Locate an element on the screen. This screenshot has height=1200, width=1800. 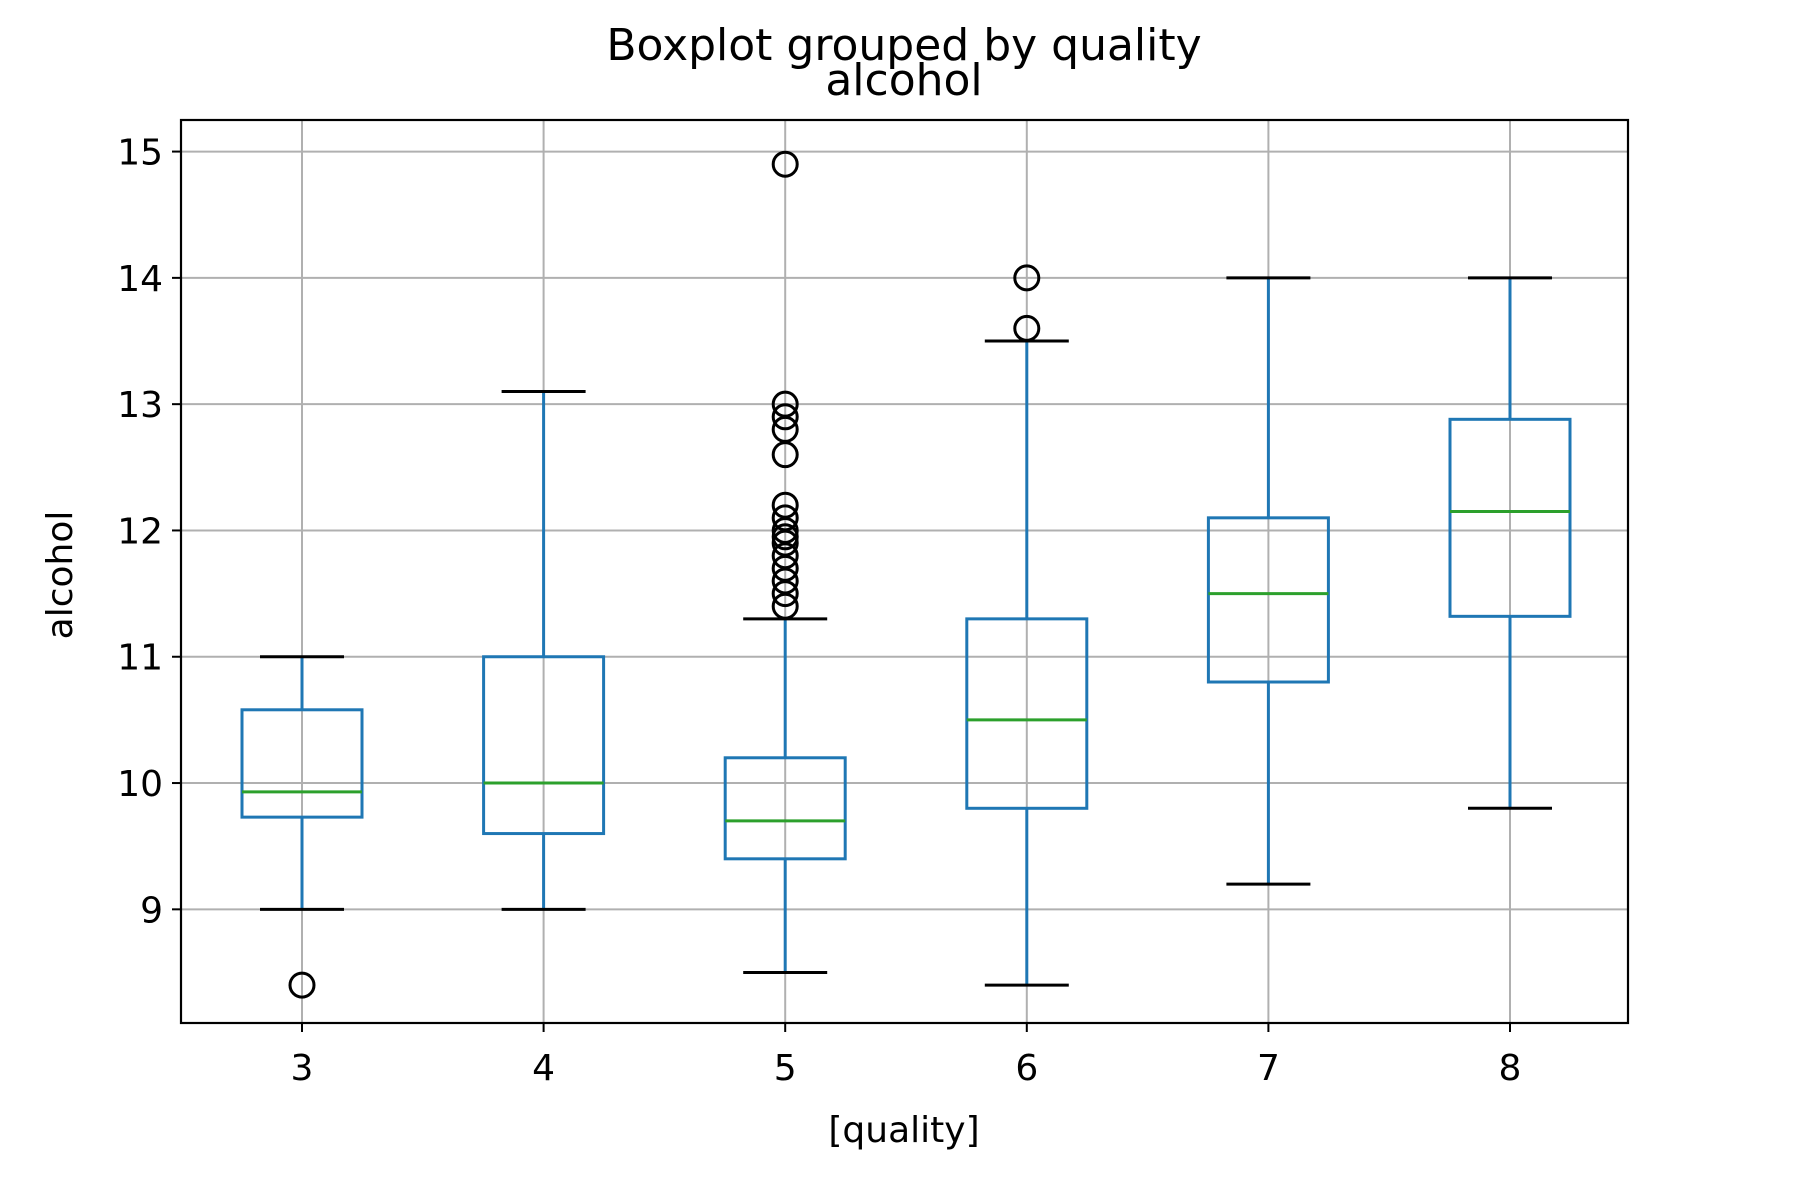
y-tick-label: 11 is located at coordinates (140, 658).